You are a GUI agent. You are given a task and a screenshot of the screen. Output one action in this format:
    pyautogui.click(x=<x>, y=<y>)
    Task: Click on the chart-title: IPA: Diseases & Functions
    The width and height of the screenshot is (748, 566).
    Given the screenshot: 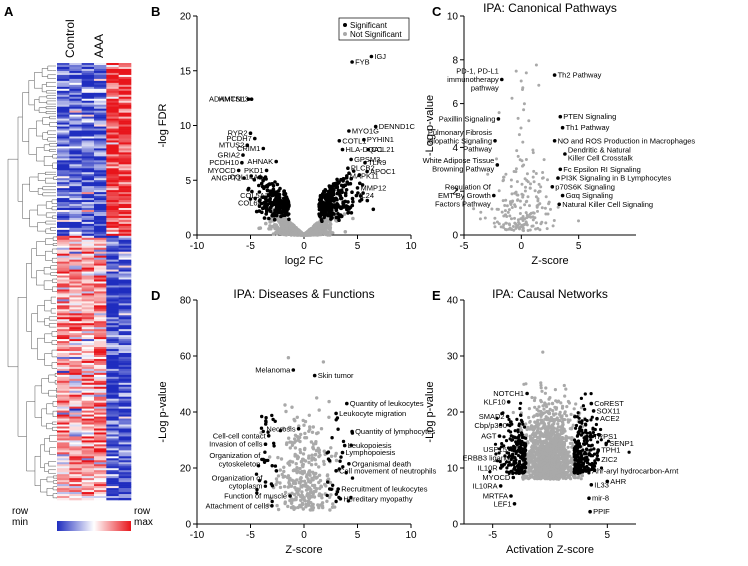 What is the action you would take?
    pyautogui.click(x=303, y=294)
    